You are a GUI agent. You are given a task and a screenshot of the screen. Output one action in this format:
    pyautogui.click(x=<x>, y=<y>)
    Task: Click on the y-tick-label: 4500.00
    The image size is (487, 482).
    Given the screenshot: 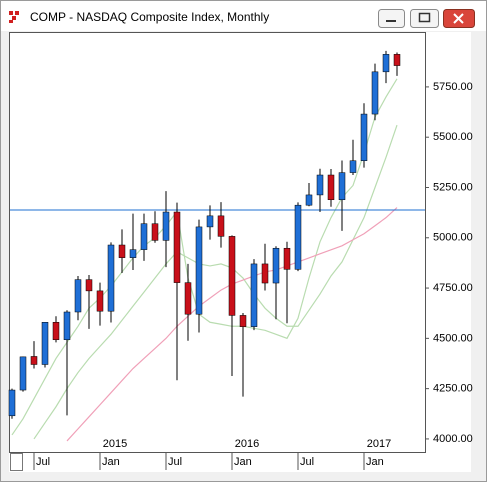 What is the action you would take?
    pyautogui.click(x=453, y=338)
    